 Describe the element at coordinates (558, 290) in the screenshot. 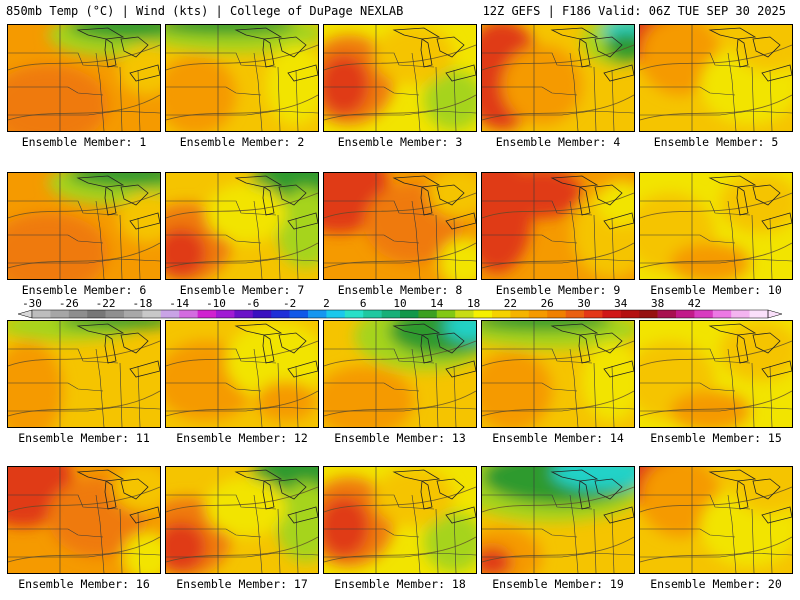

I see `ensemble-member-label: Ensemble Member: 9` at that location.